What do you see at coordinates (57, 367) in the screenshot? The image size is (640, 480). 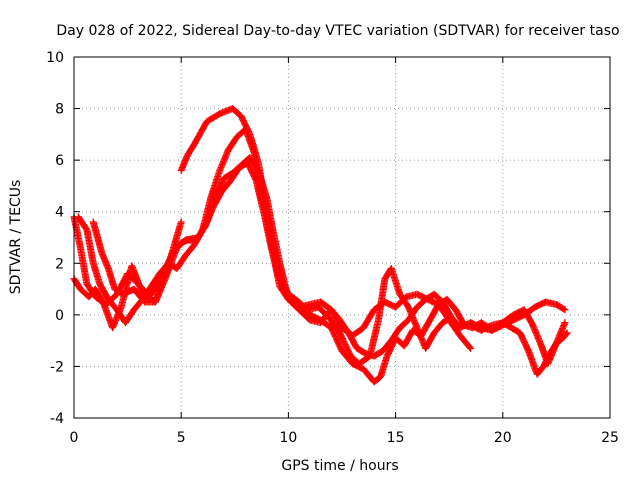 I see `y-tick-label: -2` at bounding box center [57, 367].